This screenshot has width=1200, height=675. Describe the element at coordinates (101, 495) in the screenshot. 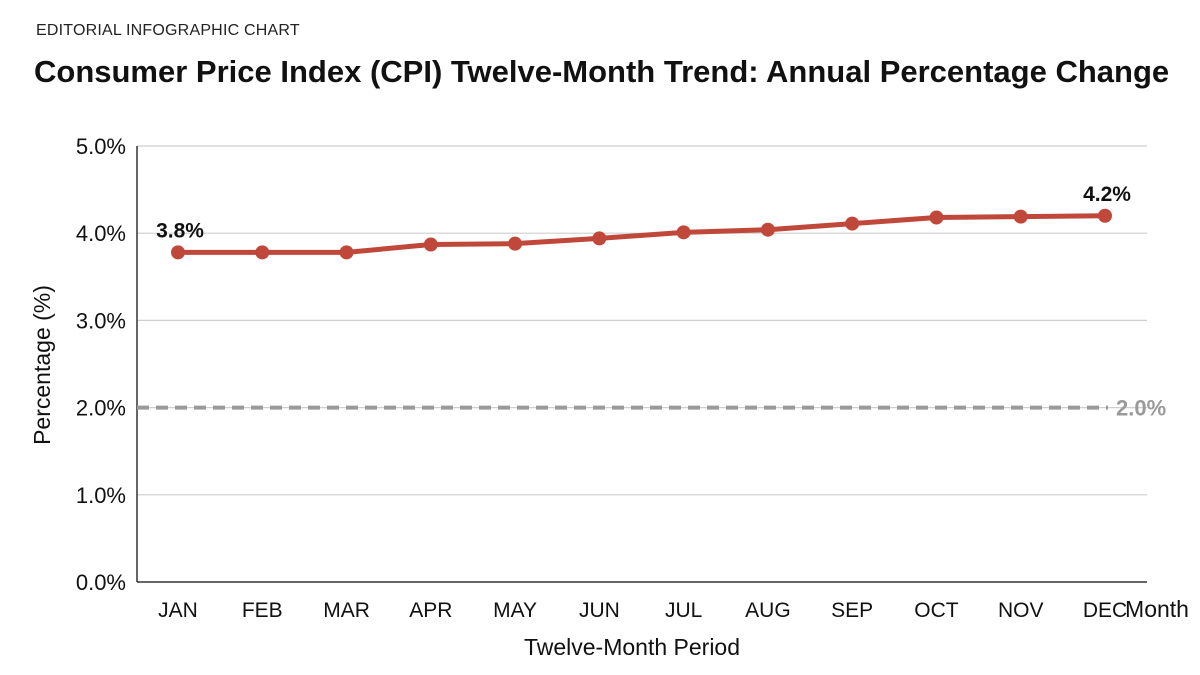

I see `y-tick-label: 1.0%` at that location.